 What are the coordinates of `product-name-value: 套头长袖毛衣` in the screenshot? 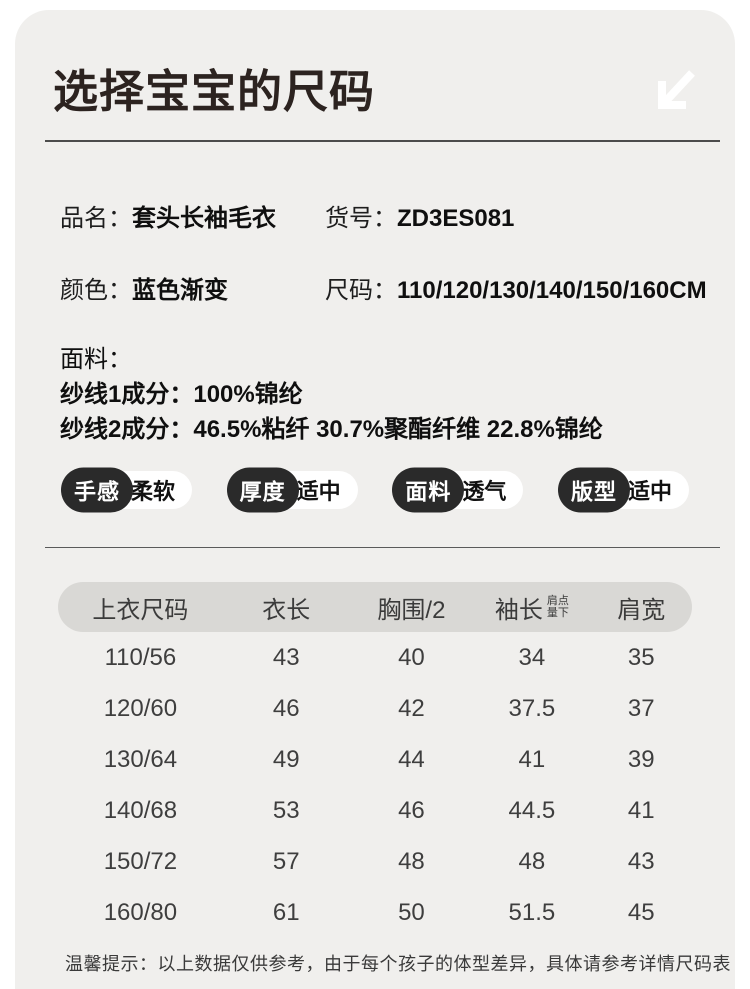 It's located at (204, 218).